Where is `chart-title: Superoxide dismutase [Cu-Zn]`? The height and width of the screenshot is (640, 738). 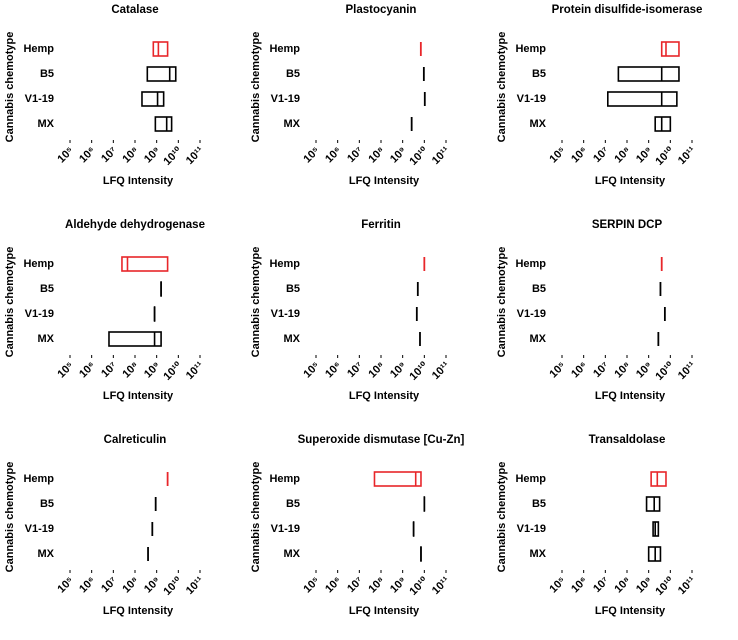
chart-title: Superoxide dismutase [Cu-Zn] is located at coordinates (381, 440).